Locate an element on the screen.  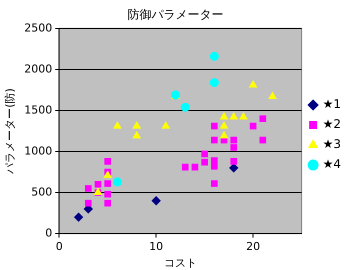
y-tick-label: 2500 is located at coordinates (38, 27).